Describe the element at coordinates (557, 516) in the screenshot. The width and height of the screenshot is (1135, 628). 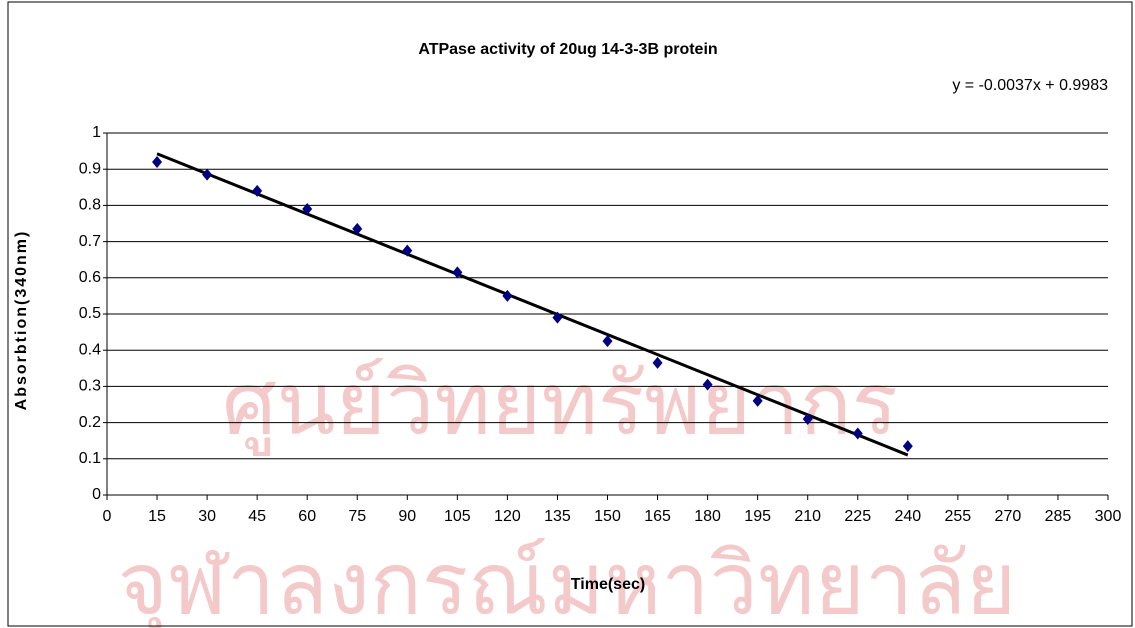
I see `x-tick-label: 135` at that location.